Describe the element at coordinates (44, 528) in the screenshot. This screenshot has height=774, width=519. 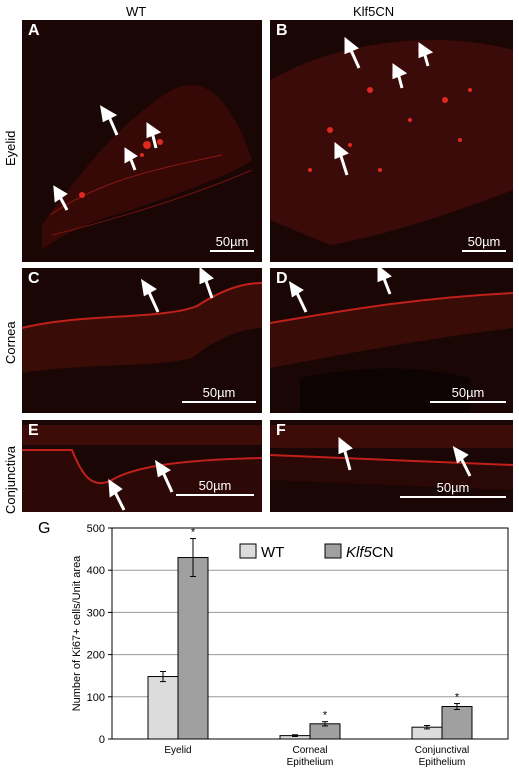
I see `panel-letter-g: G` at that location.